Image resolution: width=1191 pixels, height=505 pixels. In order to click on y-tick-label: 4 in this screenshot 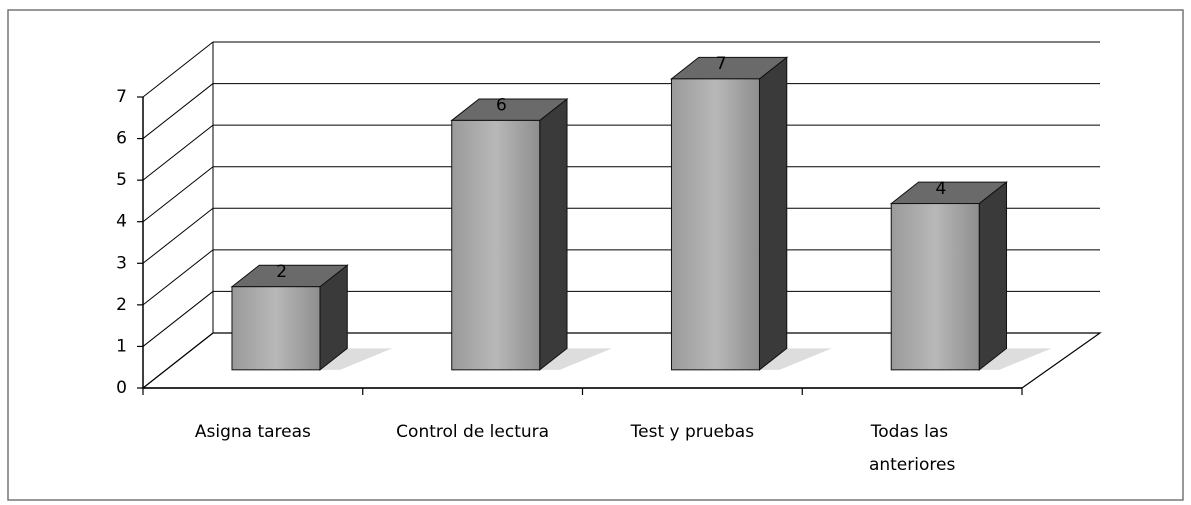, I will do `click(121, 222)`.